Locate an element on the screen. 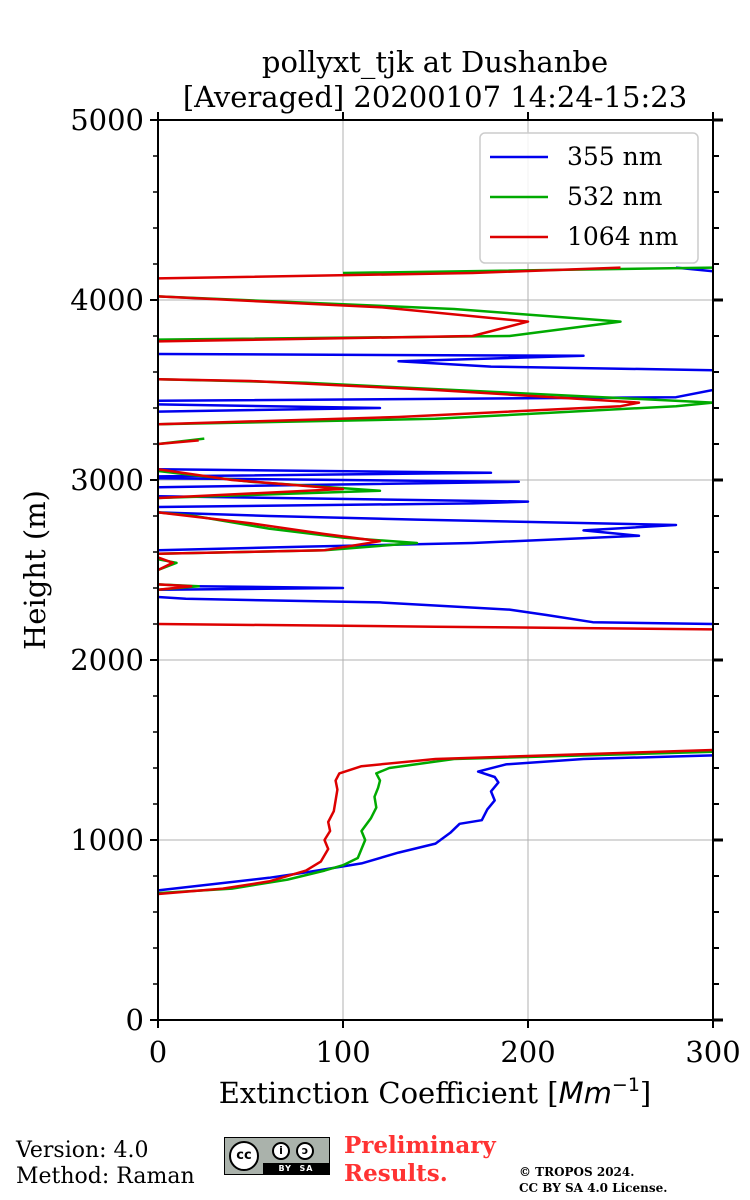 This screenshot has height=1200, width=750. copyright-line2: CC BY SA 4.0 License. is located at coordinates (593, 1188).